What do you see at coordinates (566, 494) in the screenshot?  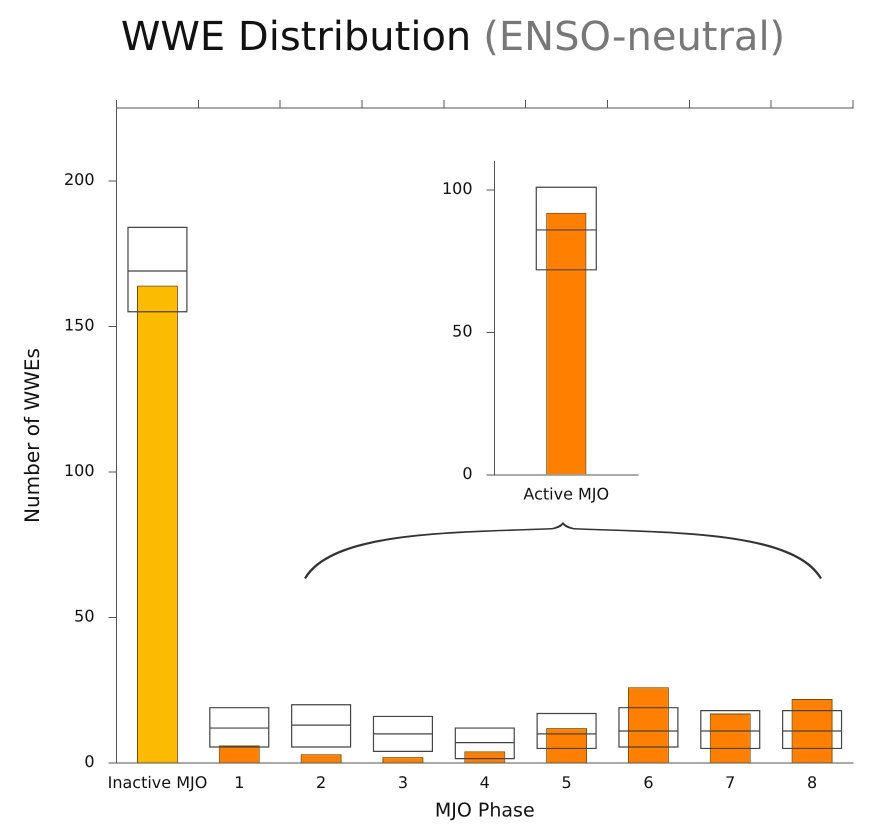 I see `x-tick-label: Active MJO` at bounding box center [566, 494].